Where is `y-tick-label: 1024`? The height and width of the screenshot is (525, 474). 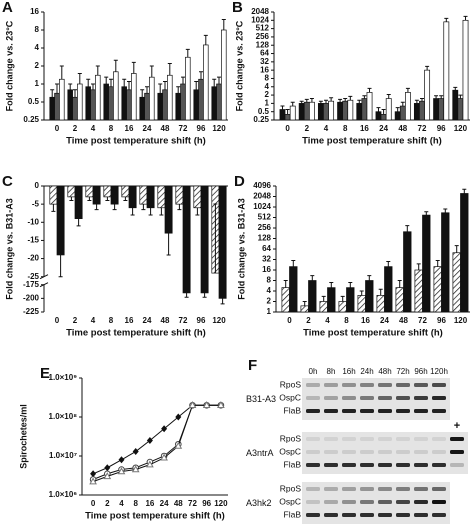
y-tick-label: 1024 is located at coordinates (260, 19).